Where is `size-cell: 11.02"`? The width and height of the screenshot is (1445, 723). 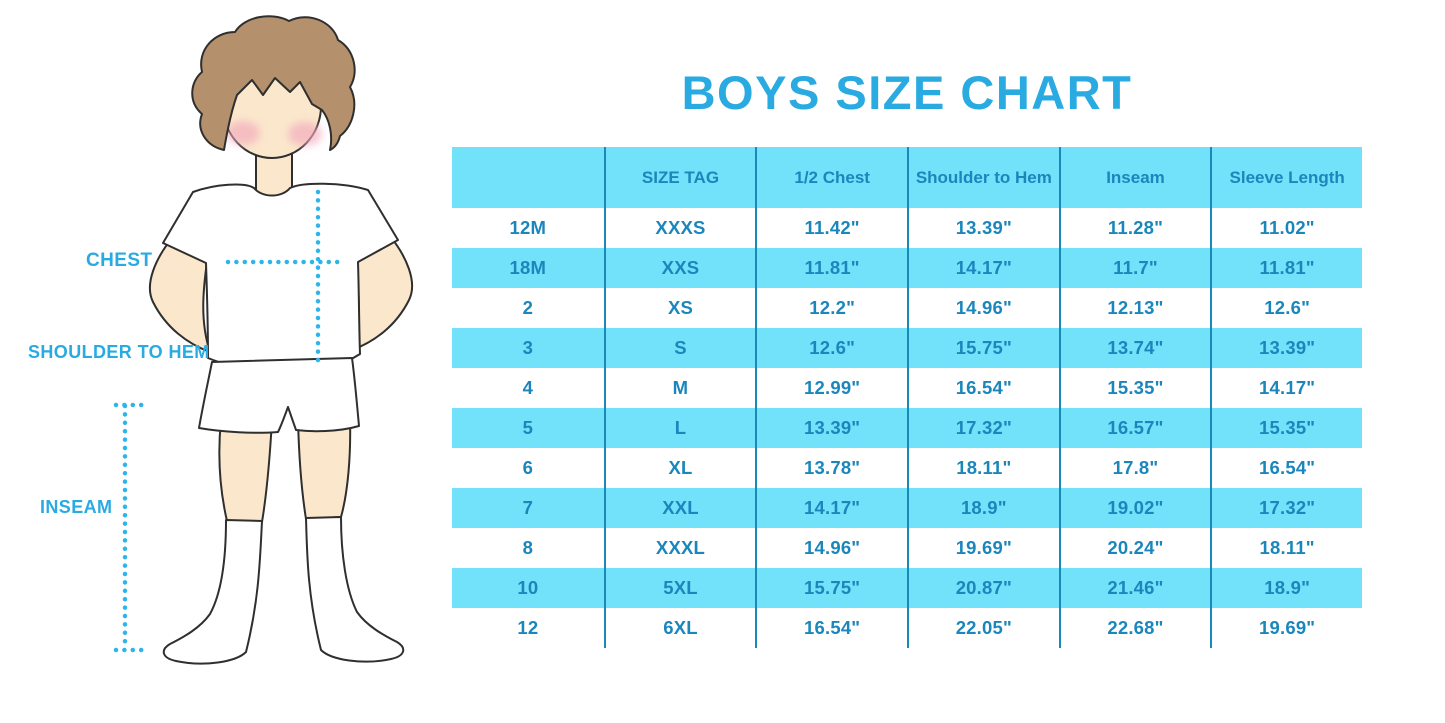
size-cell: 11.02" is located at coordinates (1286, 228).